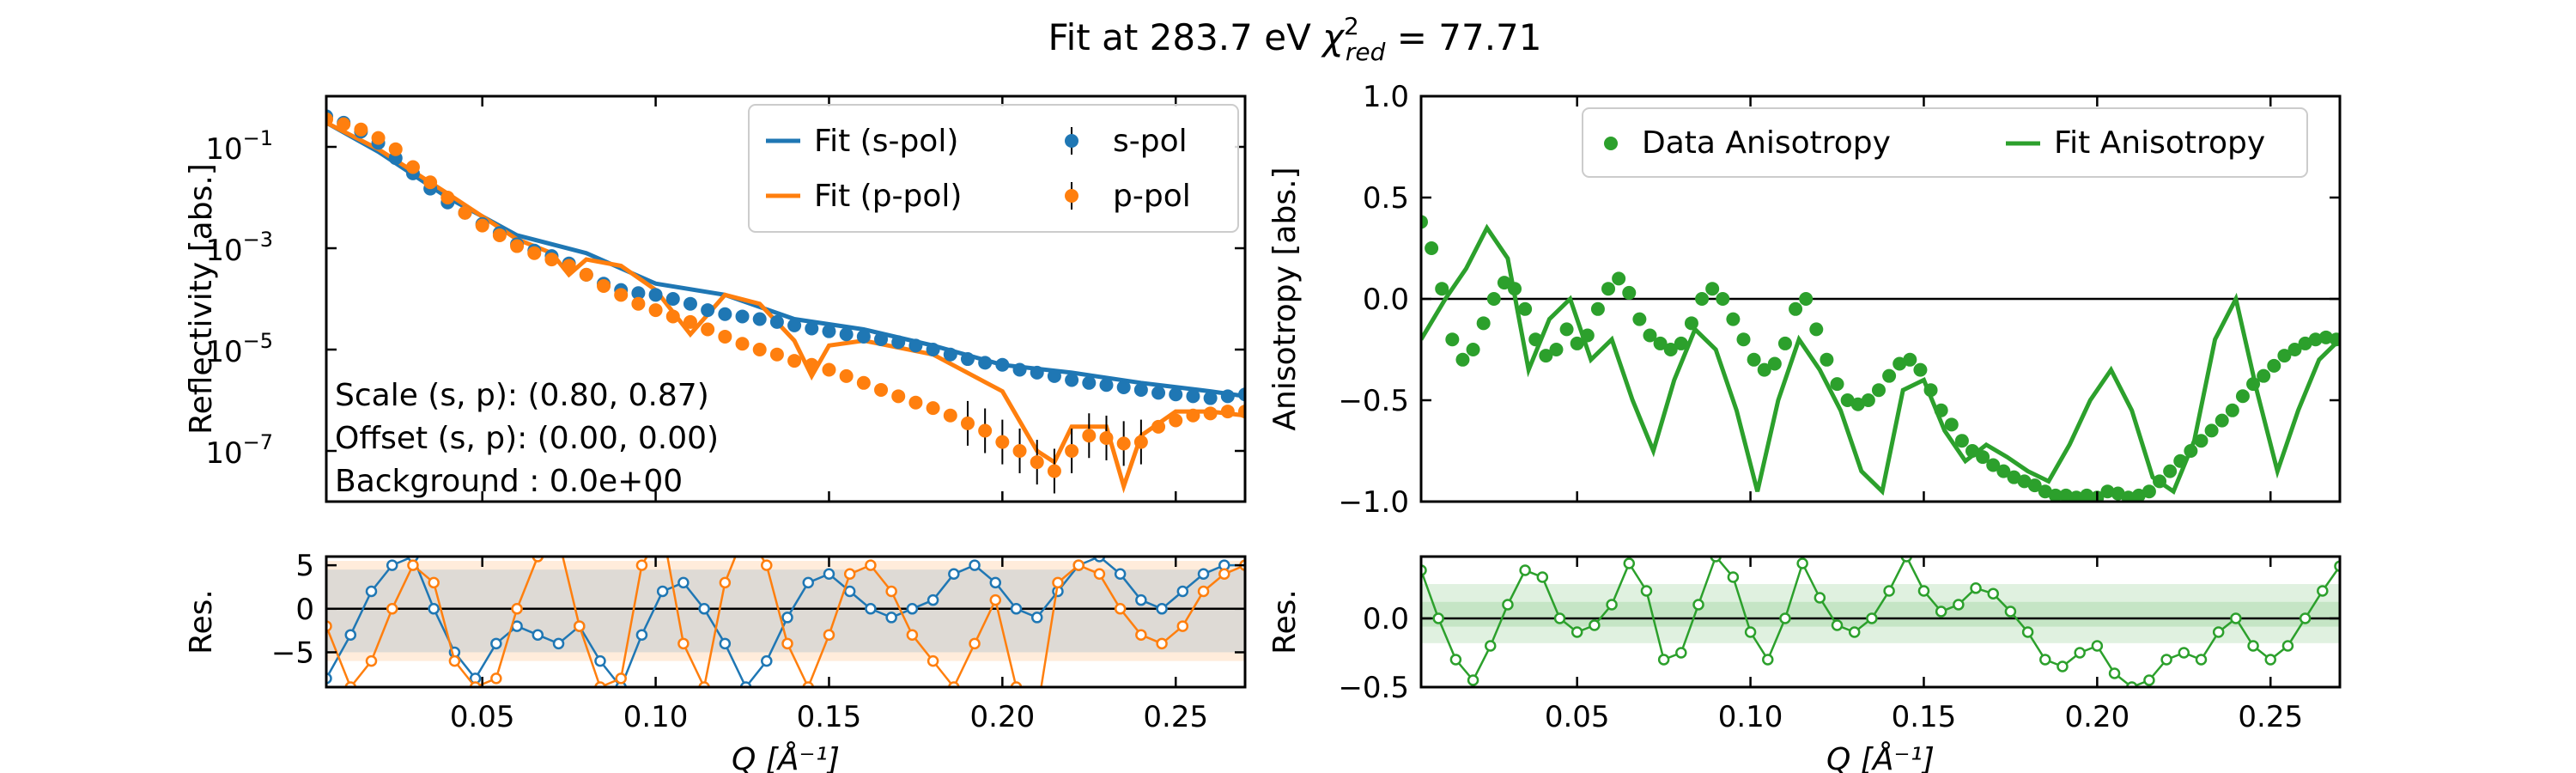  I want to click on y-tick-label: 0.0, so click(1386, 300).